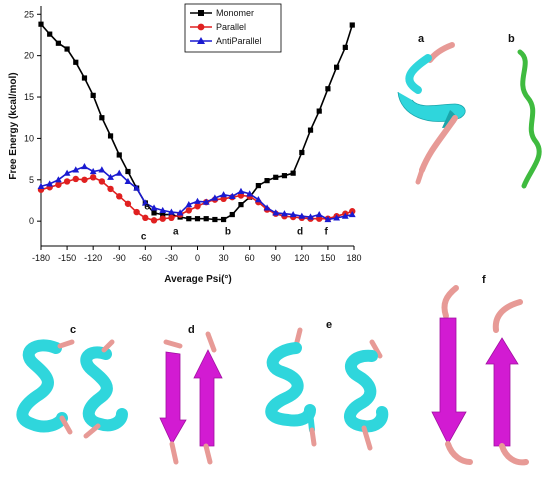  I want to click on x-tick-label: 150, so click(327, 258).